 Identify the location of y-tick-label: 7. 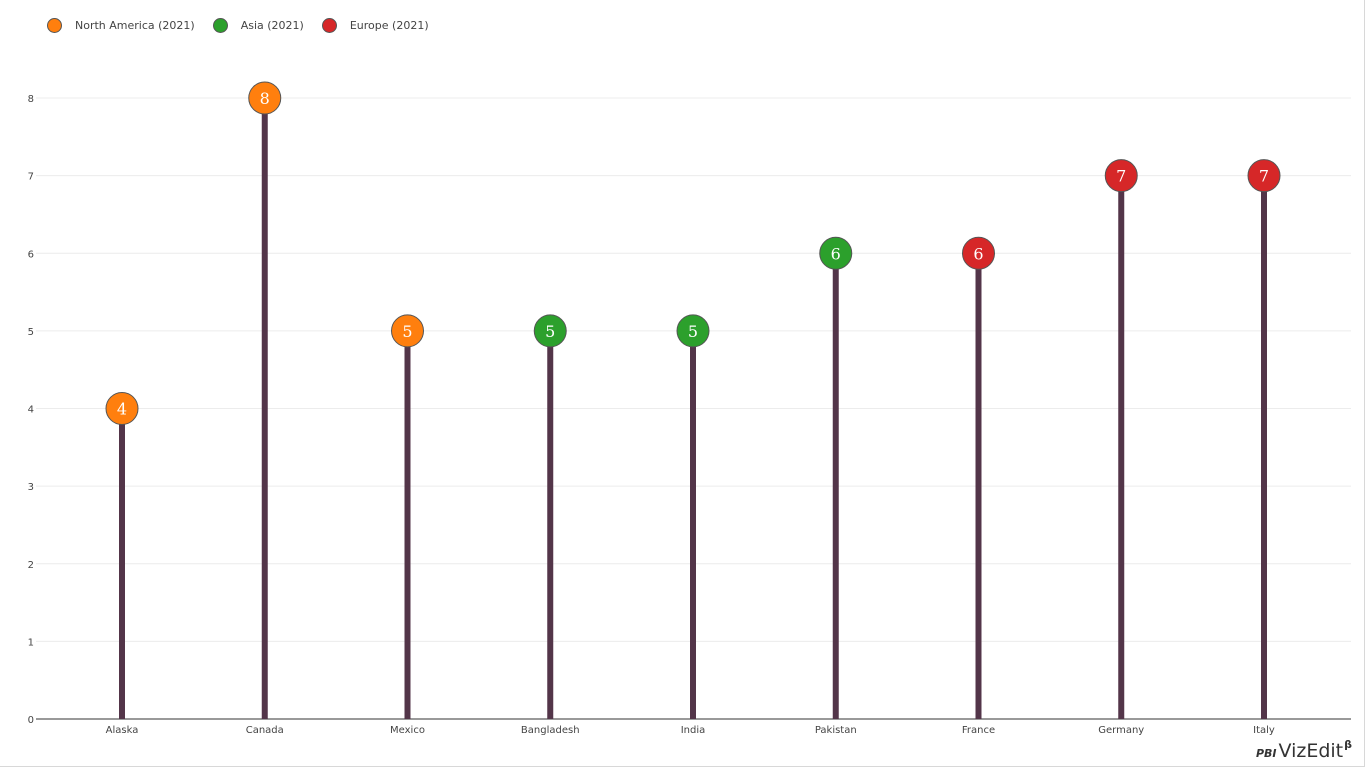
(31, 177).